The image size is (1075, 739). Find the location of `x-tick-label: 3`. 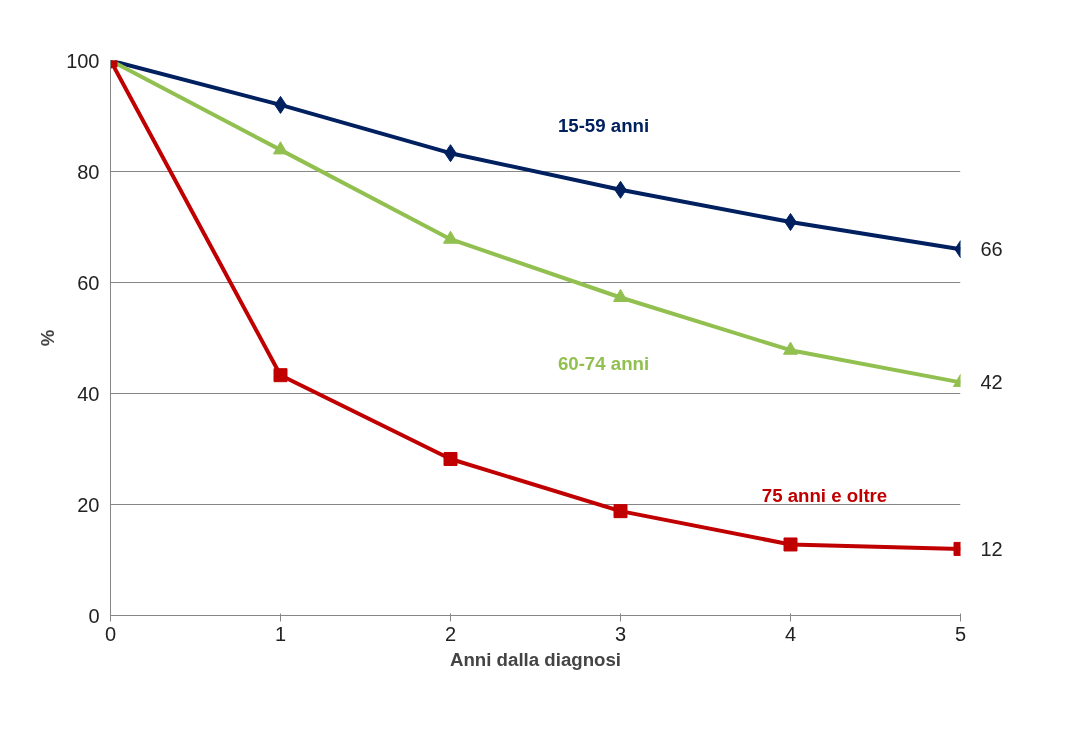

x-tick-label: 3 is located at coordinates (620, 633).